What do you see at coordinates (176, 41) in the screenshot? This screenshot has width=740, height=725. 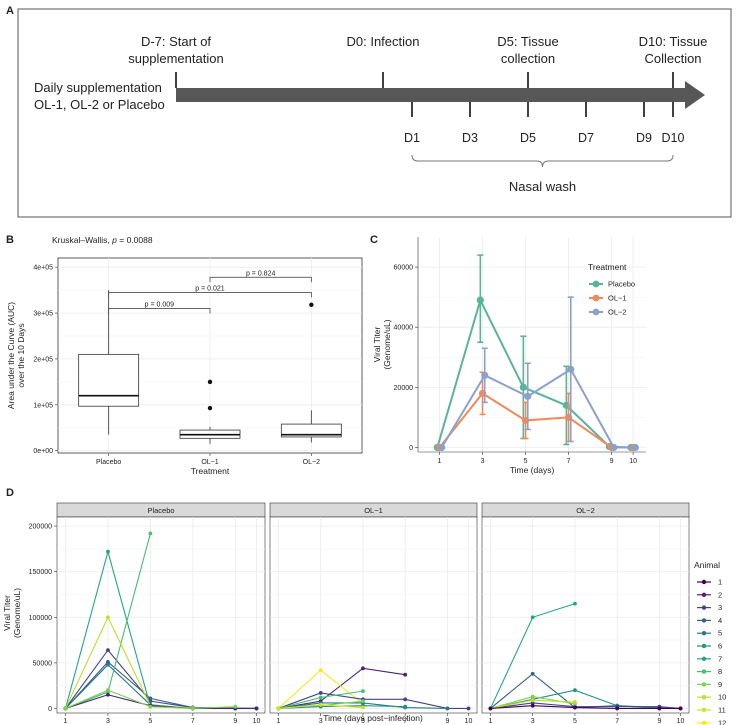 I see `event-label: D-7: Start of` at bounding box center [176, 41].